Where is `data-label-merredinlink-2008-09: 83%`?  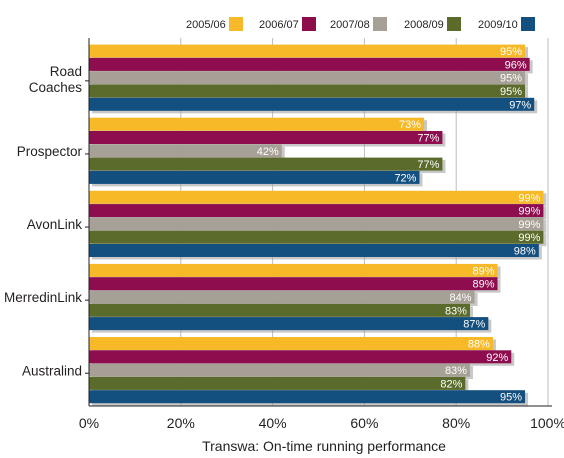
data-label-merredinlink-2008-09: 83% is located at coordinates (456, 311).